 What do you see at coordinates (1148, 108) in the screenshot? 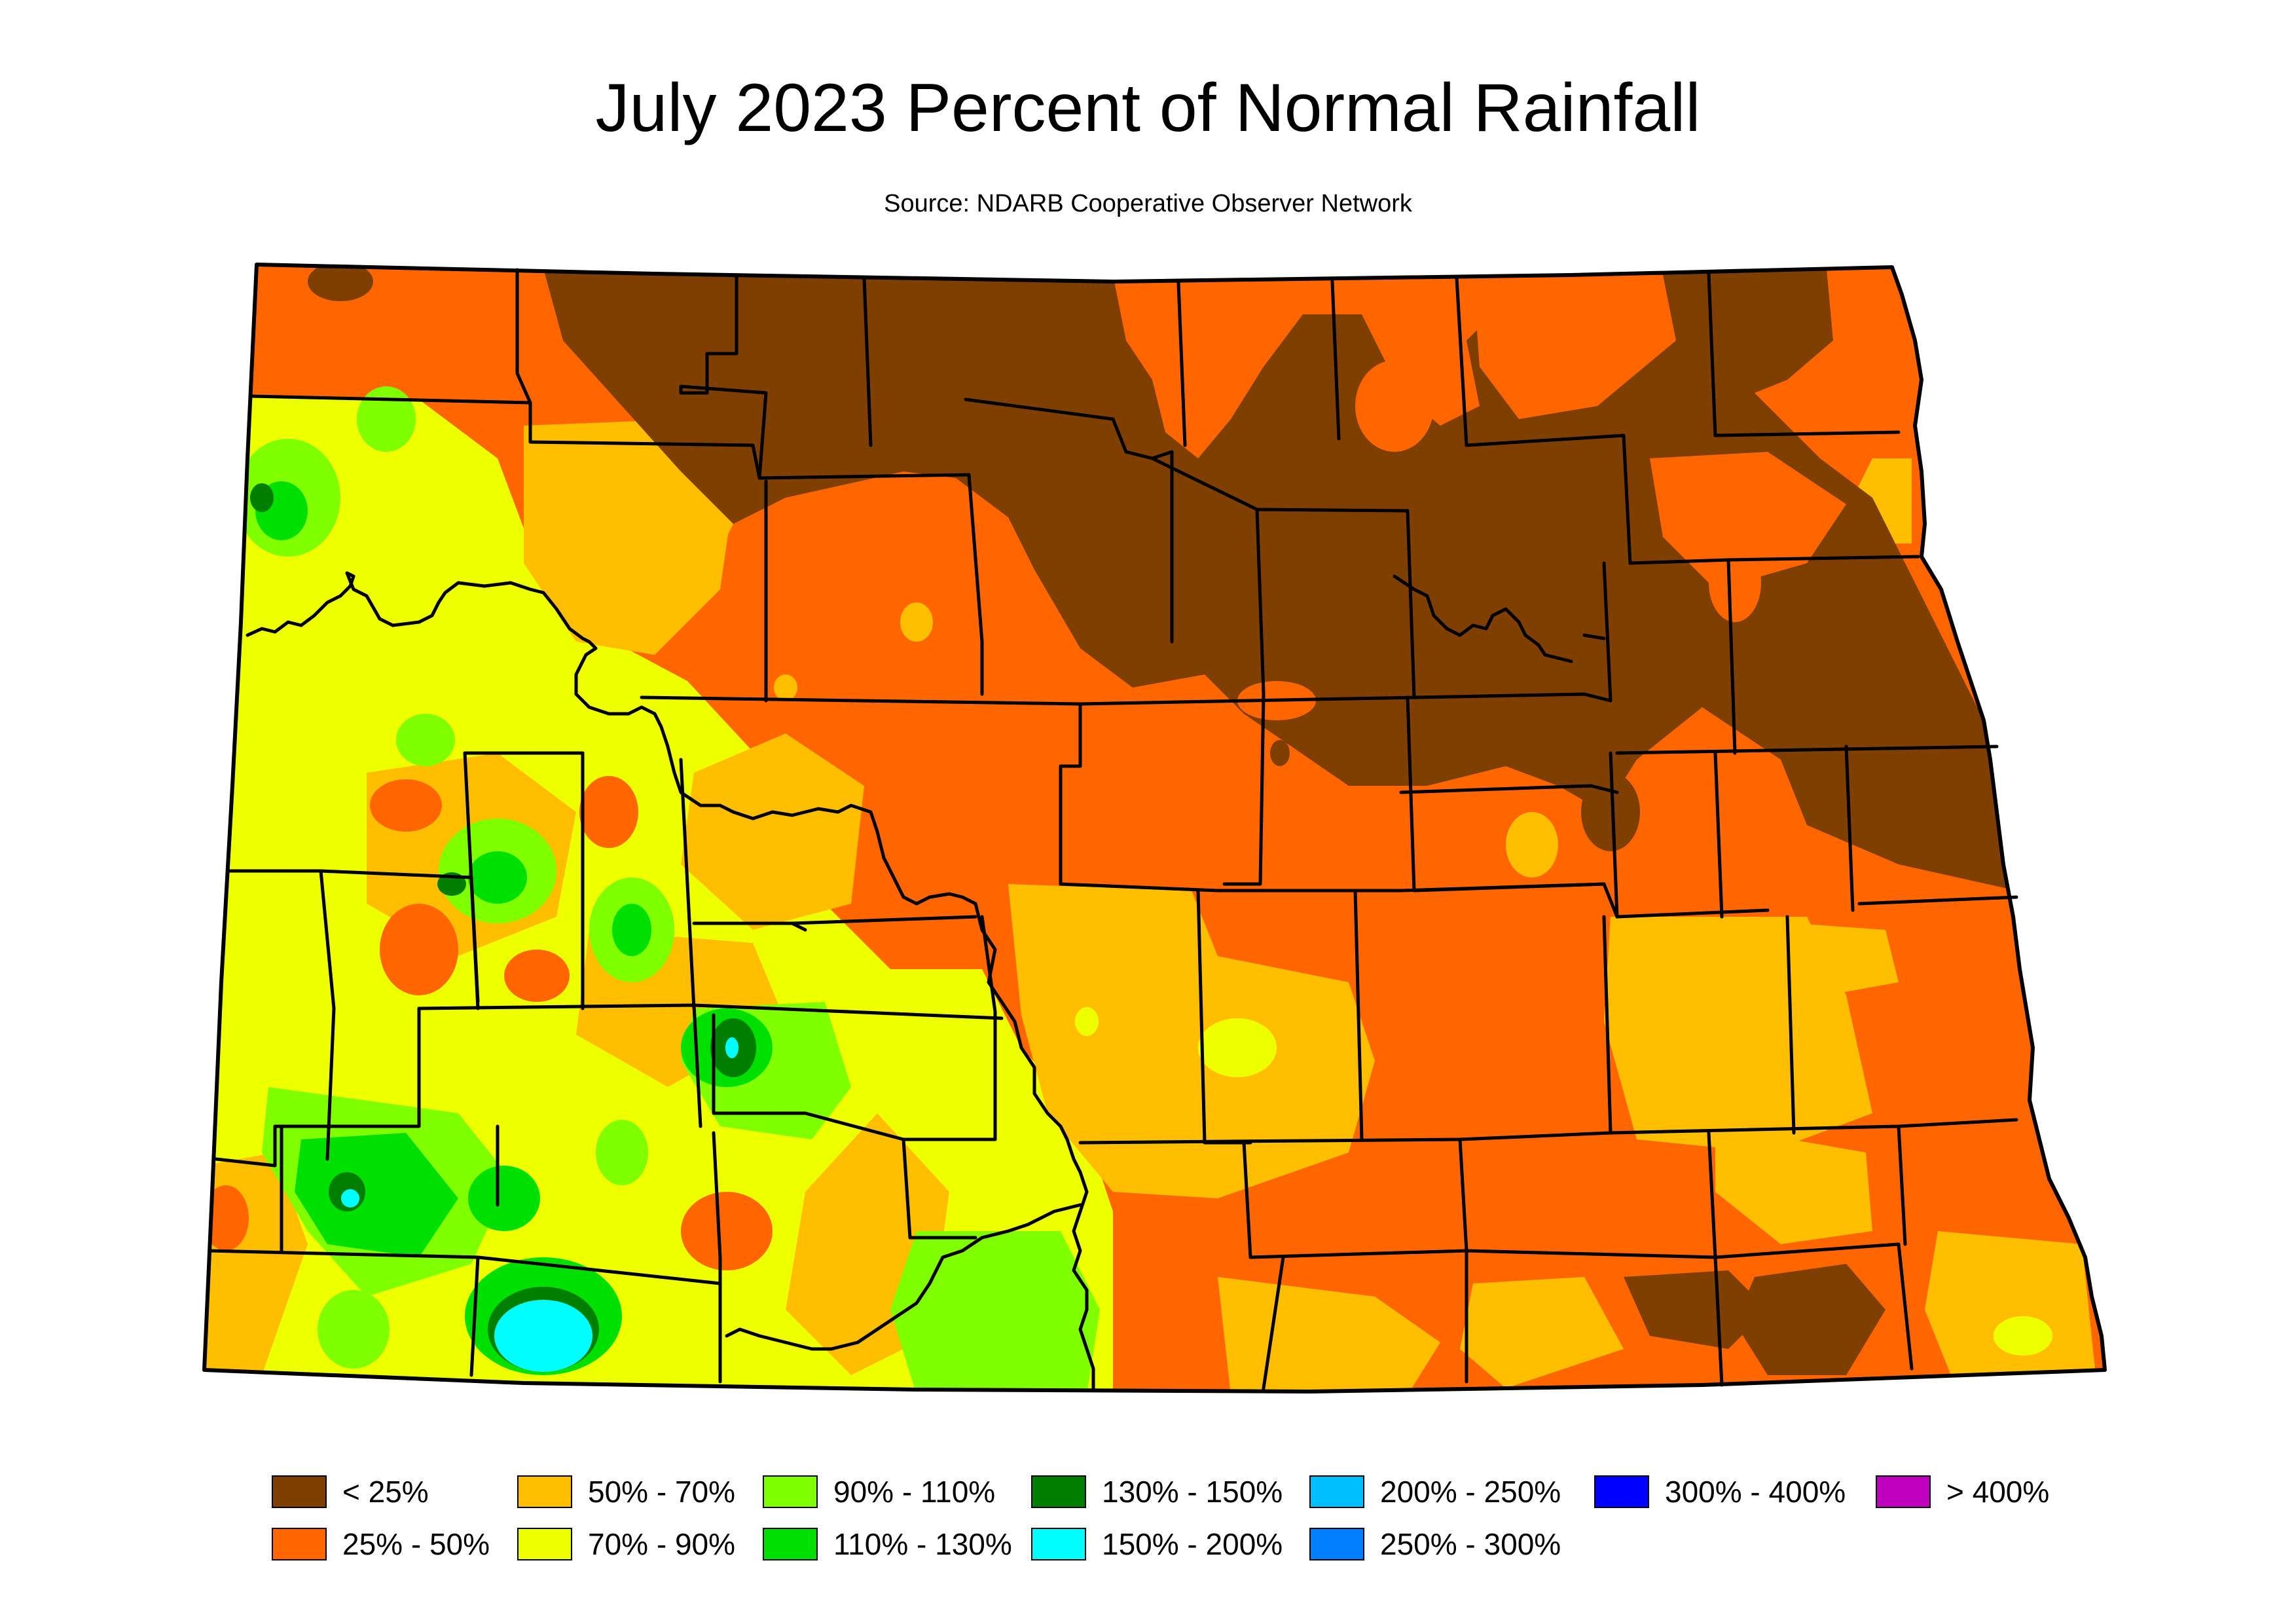
I see `map-title: July 2023 Percent of Normal Rainfall` at bounding box center [1148, 108].